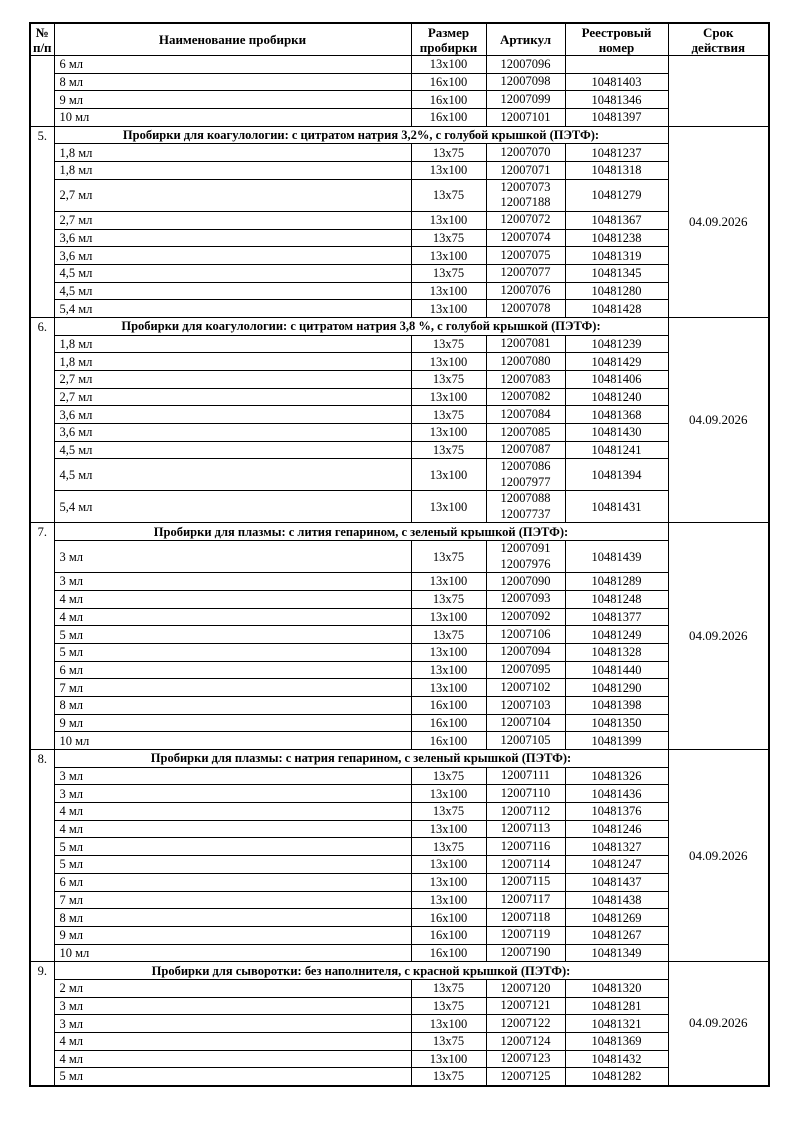 This screenshot has width=800, height=1131. What do you see at coordinates (525, 255) in the screenshot?
I see `row-article-cell: 12007075` at bounding box center [525, 255].